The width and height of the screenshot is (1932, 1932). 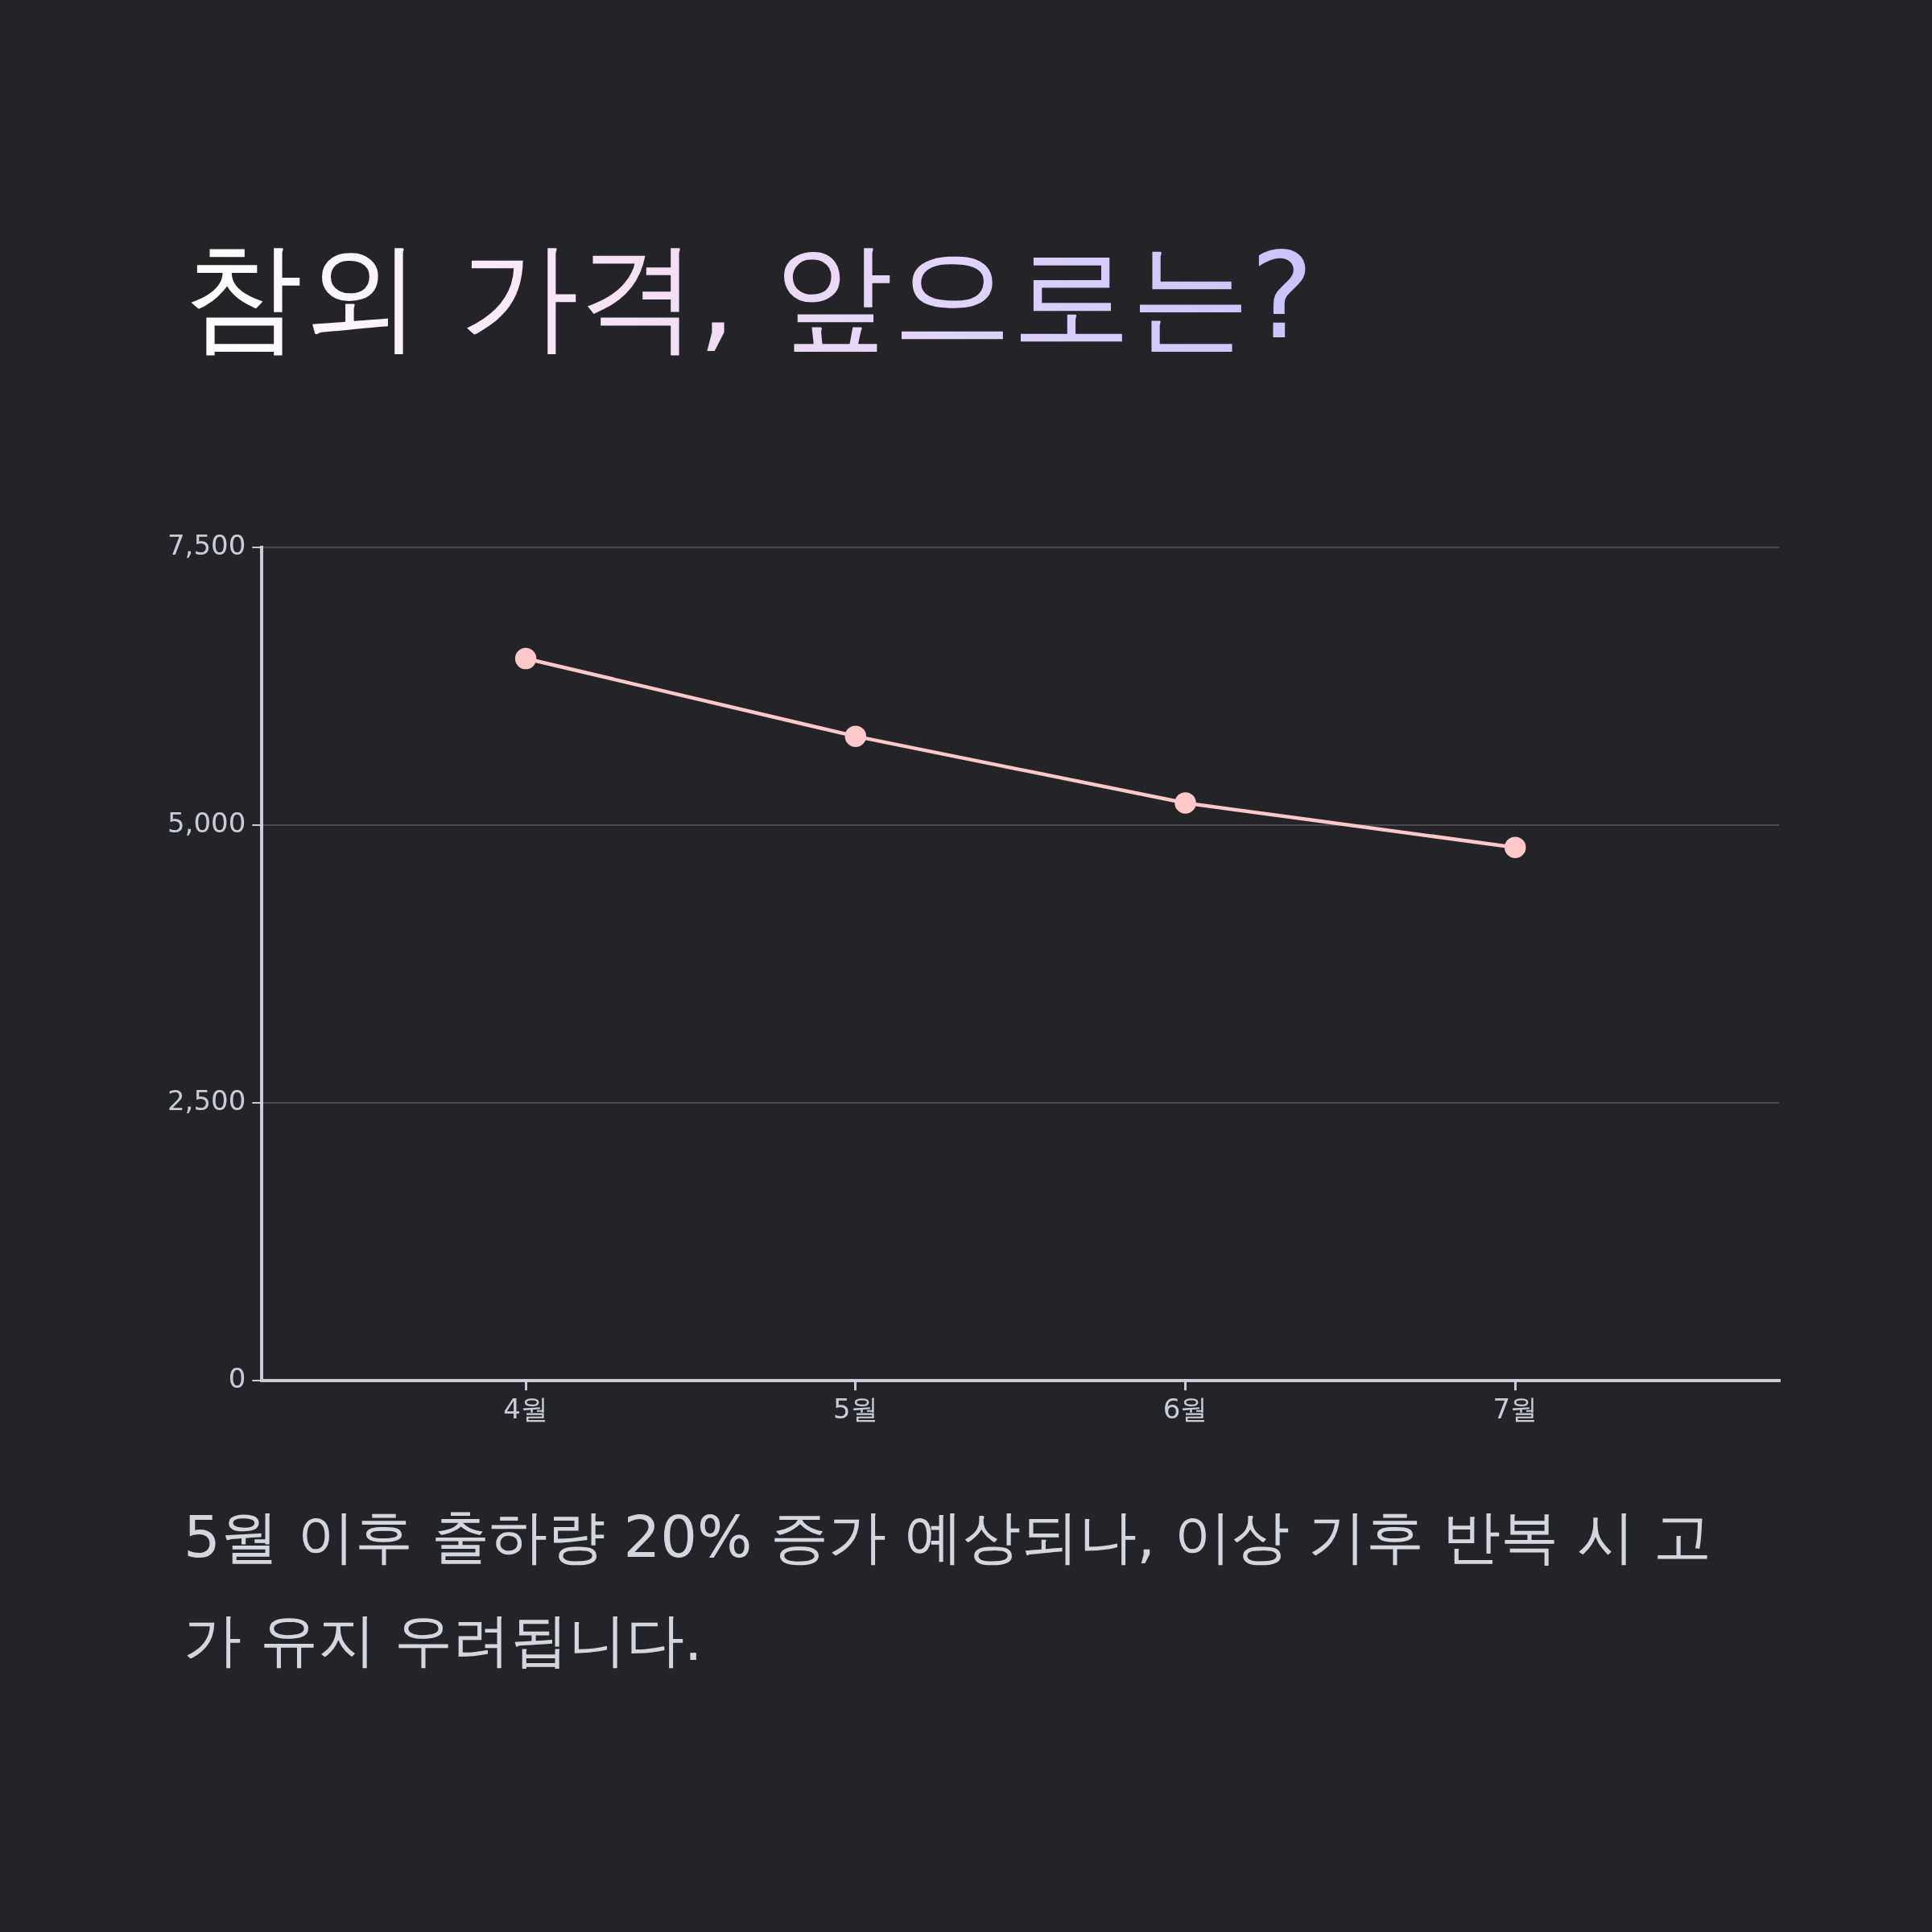 What do you see at coordinates (206, 544) in the screenshot?
I see `y-tick-label: 7,500` at bounding box center [206, 544].